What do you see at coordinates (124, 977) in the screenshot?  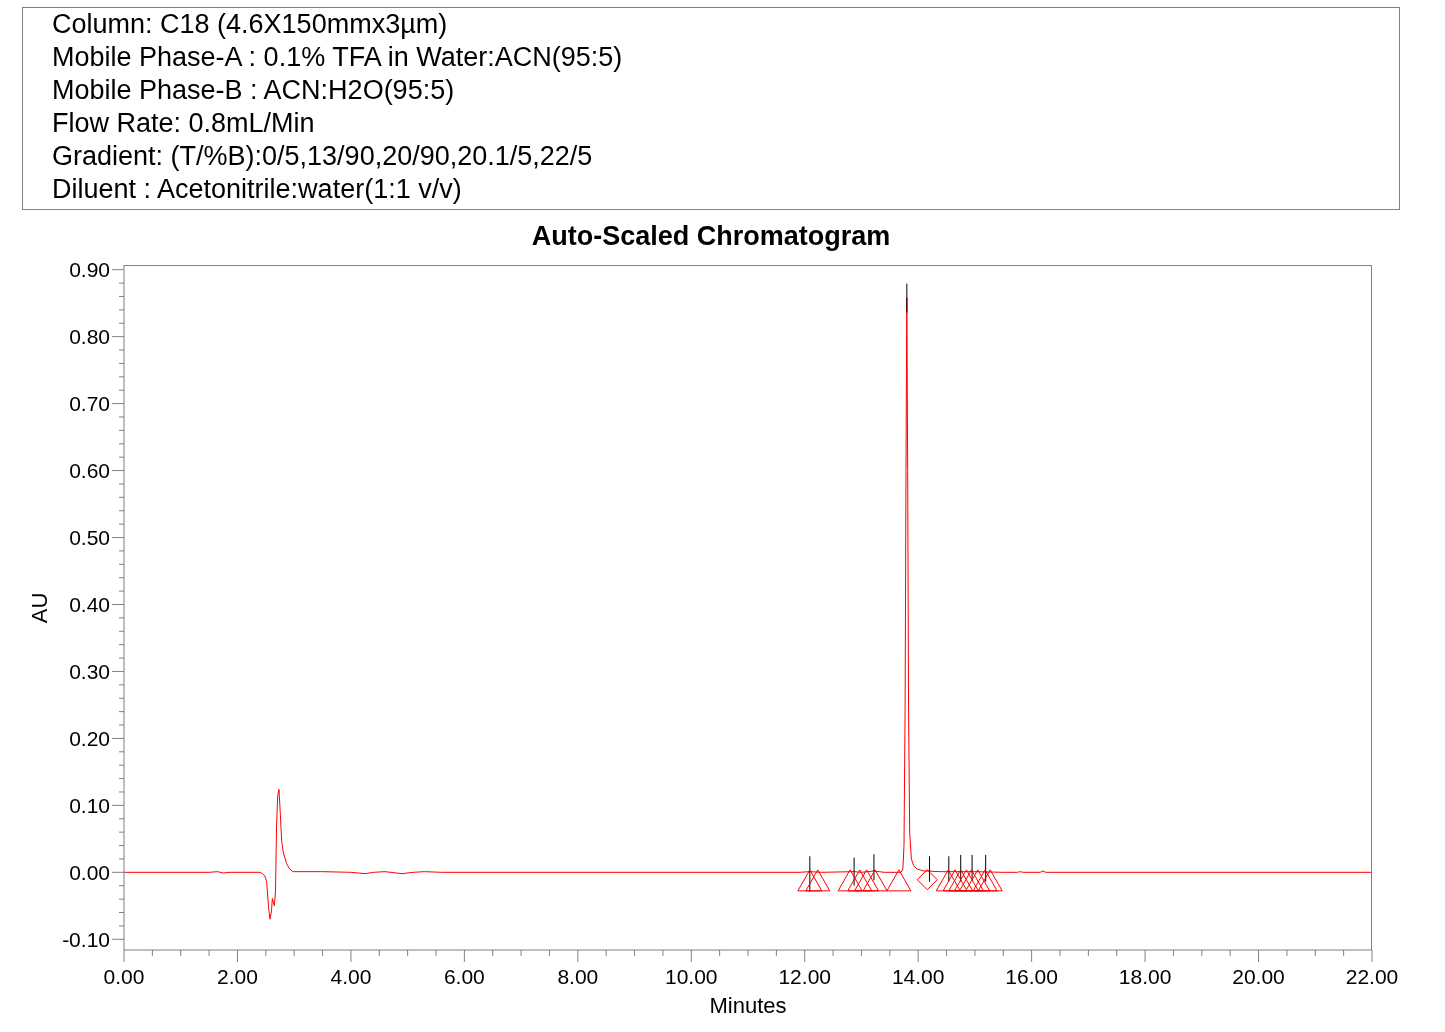 I see `x-tick-label: 0.00` at bounding box center [124, 977].